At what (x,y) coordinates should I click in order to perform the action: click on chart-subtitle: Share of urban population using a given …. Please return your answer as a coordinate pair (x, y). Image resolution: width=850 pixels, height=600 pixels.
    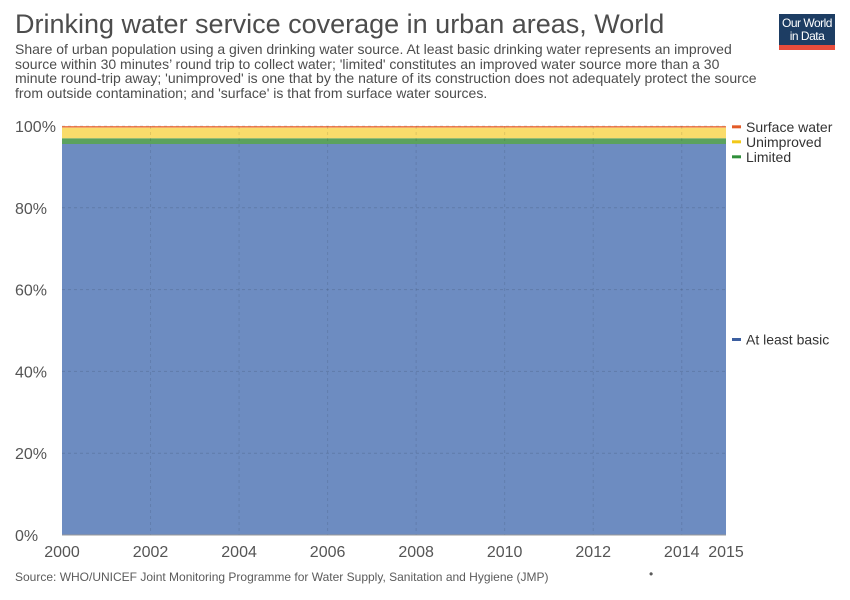
    Looking at the image, I should click on (386, 71).